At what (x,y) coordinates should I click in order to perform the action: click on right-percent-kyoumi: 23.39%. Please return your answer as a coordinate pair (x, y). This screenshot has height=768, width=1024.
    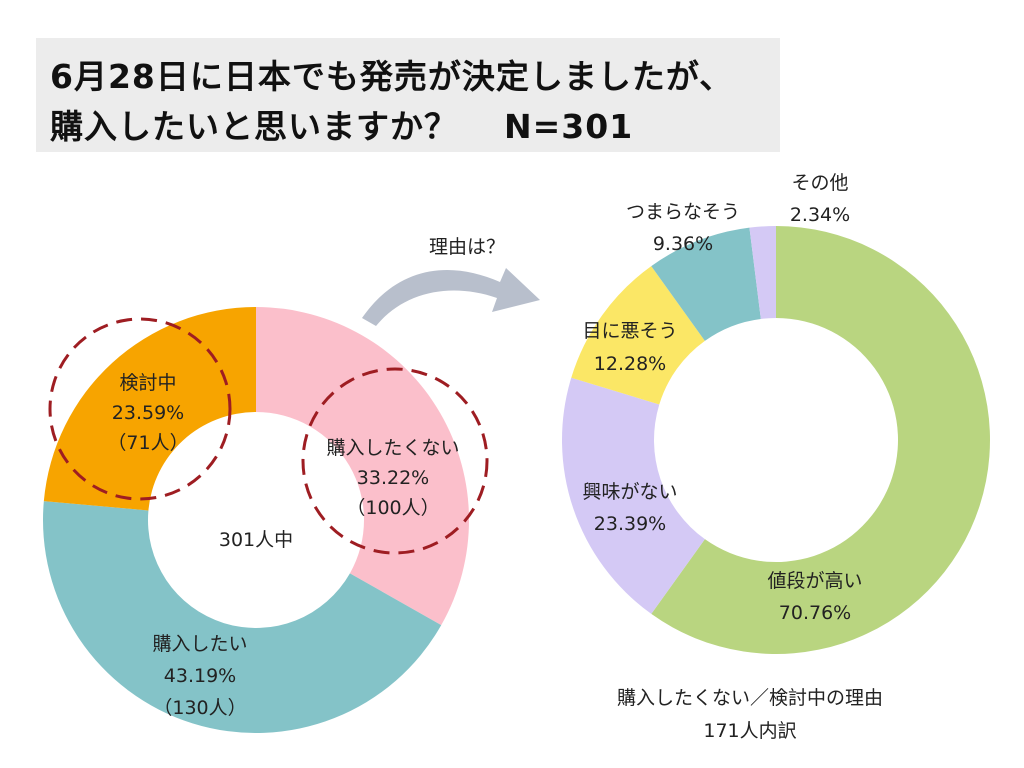
    Looking at the image, I should click on (630, 524).